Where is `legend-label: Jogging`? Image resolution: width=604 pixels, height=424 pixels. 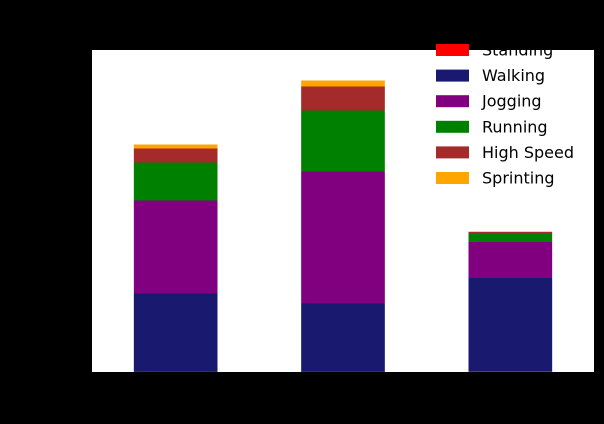
legend-label: Jogging is located at coordinates (511, 101).